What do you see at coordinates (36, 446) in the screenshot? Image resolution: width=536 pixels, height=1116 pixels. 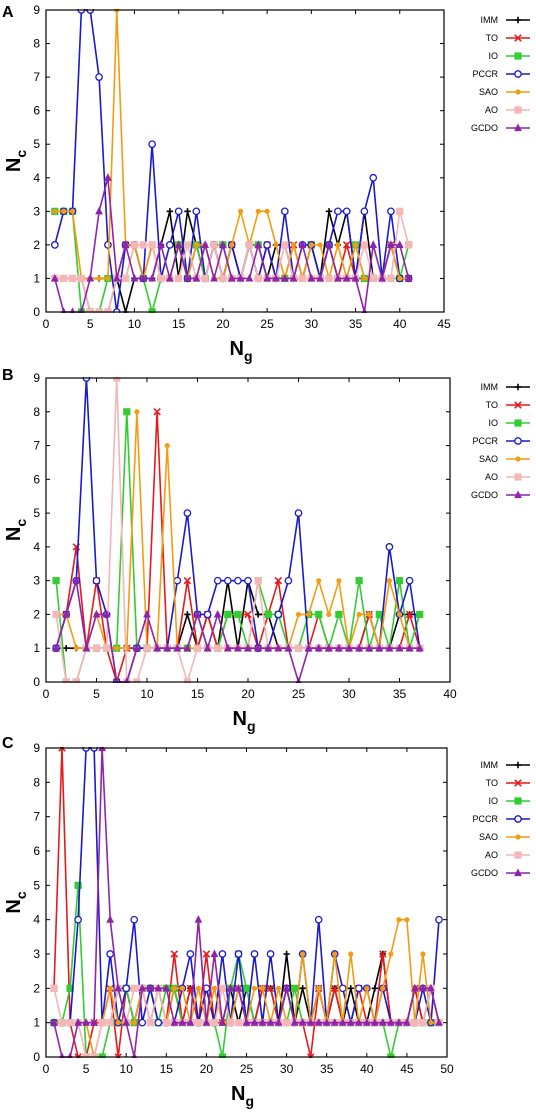 I see `y-tick-label: 7` at bounding box center [36, 446].